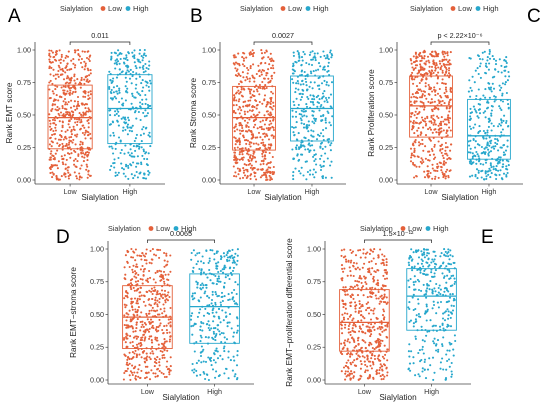  I want to click on box-high, so click(214, 308).